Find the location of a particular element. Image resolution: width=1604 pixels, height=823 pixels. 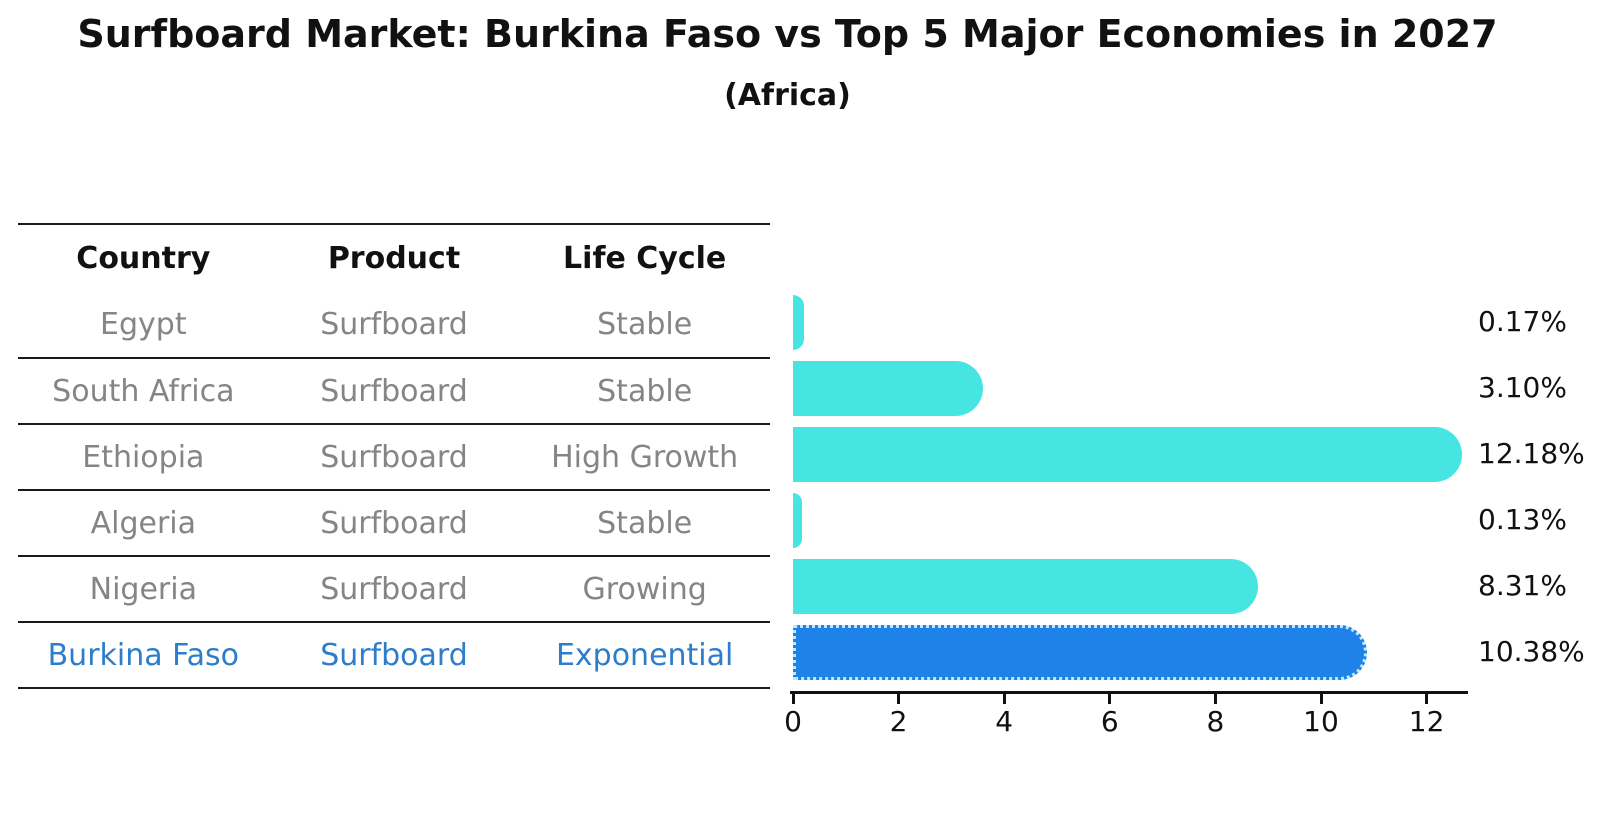

cell-life-cycle: Exponential is located at coordinates (644, 655).